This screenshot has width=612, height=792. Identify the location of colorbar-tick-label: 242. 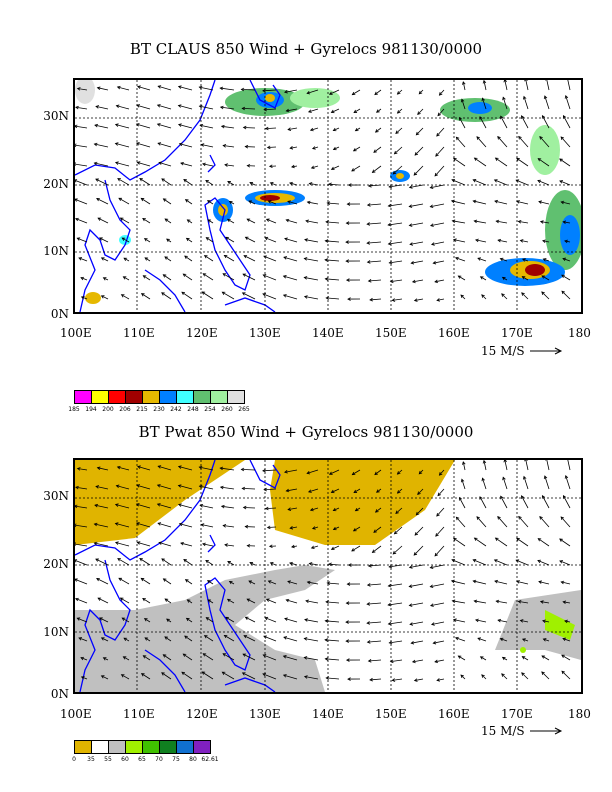
(176, 409).